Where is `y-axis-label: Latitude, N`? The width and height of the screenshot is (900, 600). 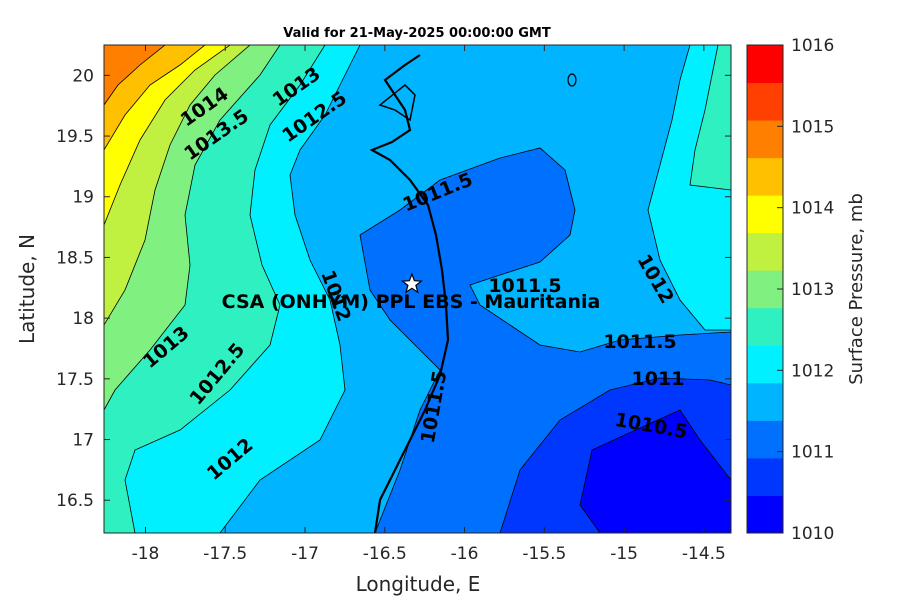
y-axis-label: Latitude, N is located at coordinates (27, 289).